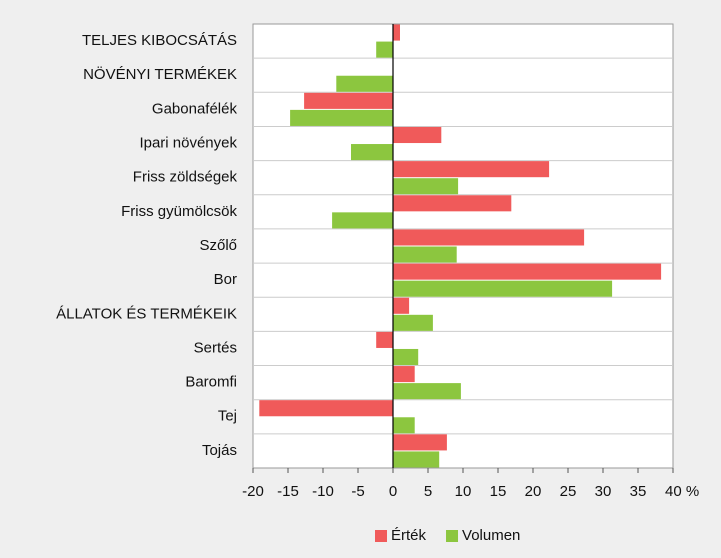  Describe the element at coordinates (227, 416) in the screenshot. I see `y-tick-label: Tej` at that location.